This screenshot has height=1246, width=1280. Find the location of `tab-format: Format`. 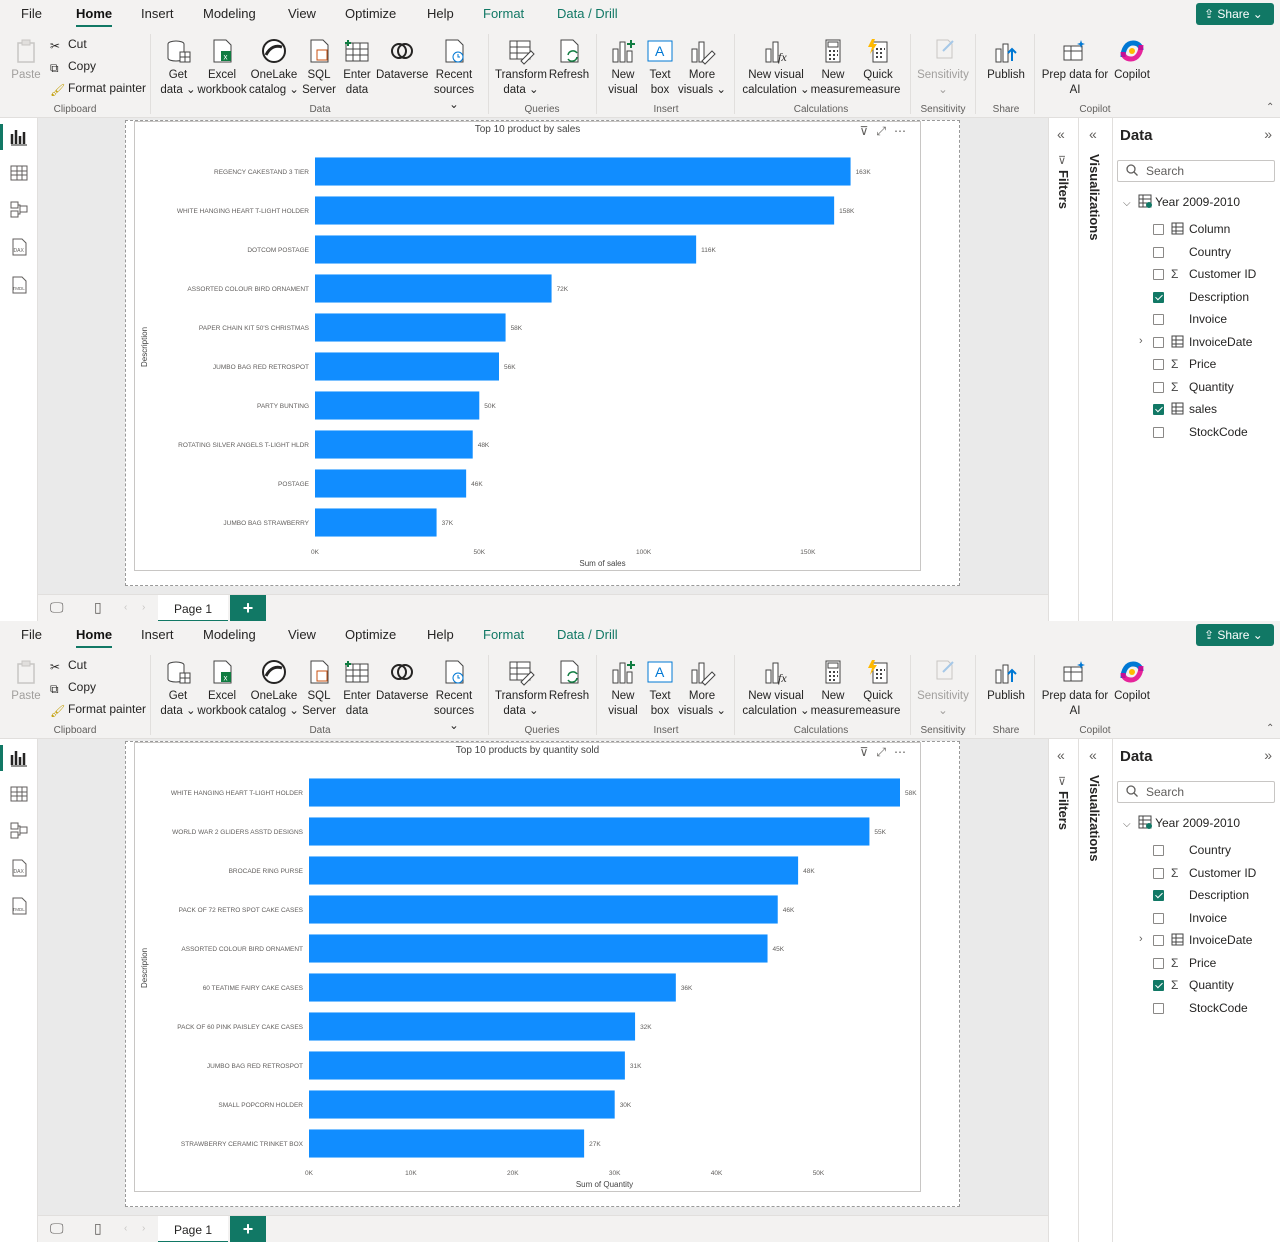

tab-format: Format is located at coordinates (504, 13).